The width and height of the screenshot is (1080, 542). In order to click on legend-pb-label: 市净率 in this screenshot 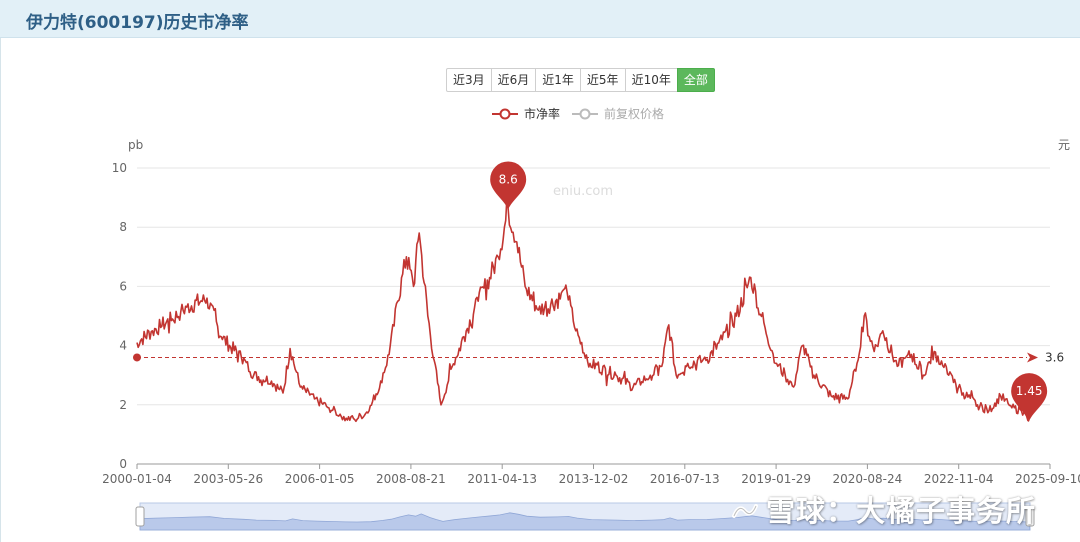, I will do `click(542, 114)`.